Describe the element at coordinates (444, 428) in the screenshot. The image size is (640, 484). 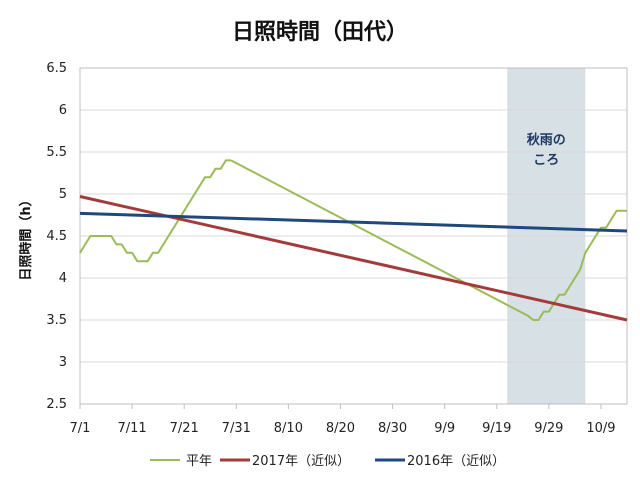
I see `x-tick-label: 9/9` at that location.